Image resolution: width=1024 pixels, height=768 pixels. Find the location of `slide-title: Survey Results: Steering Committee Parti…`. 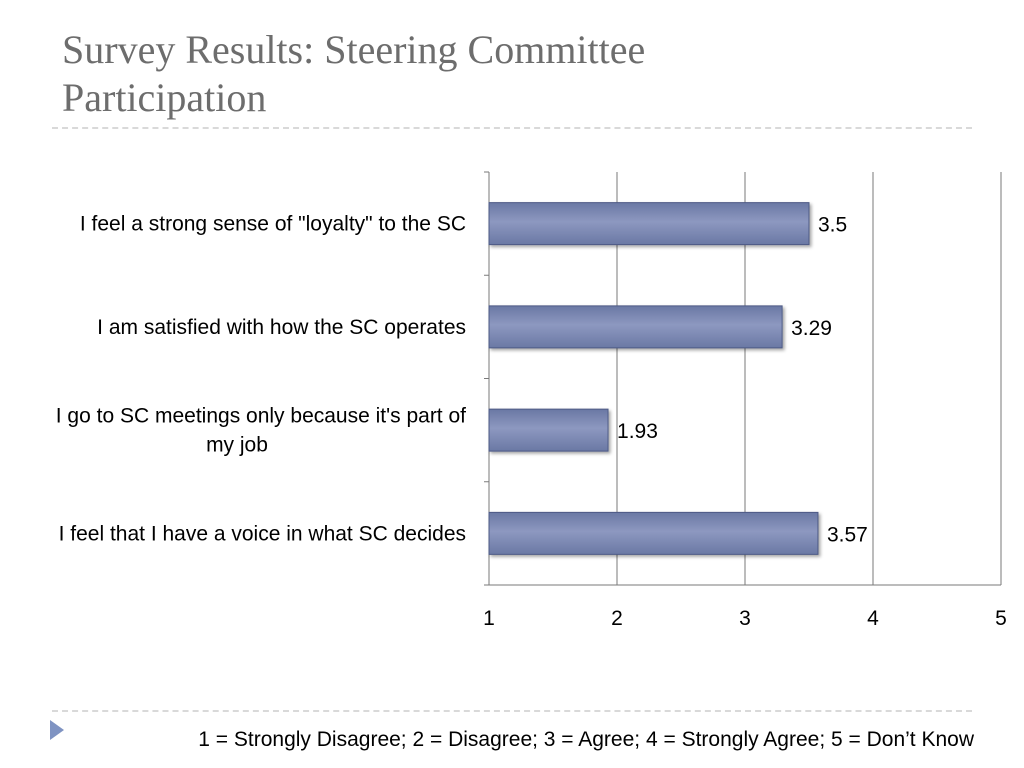

slide-title: Survey Results: Steering Committee Parti… is located at coordinates (512, 74).